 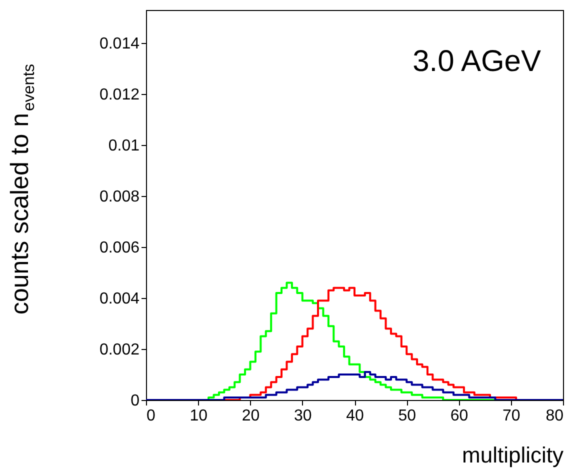 What do you see at coordinates (135, 401) in the screenshot?
I see `y-tick-label: 0` at bounding box center [135, 401].